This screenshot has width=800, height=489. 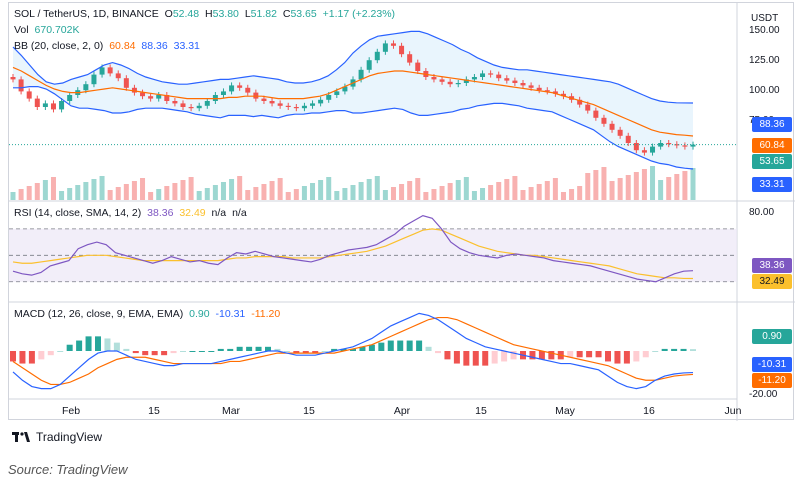 I want to click on macd-hist-value: 0.90, so click(x=199, y=314).